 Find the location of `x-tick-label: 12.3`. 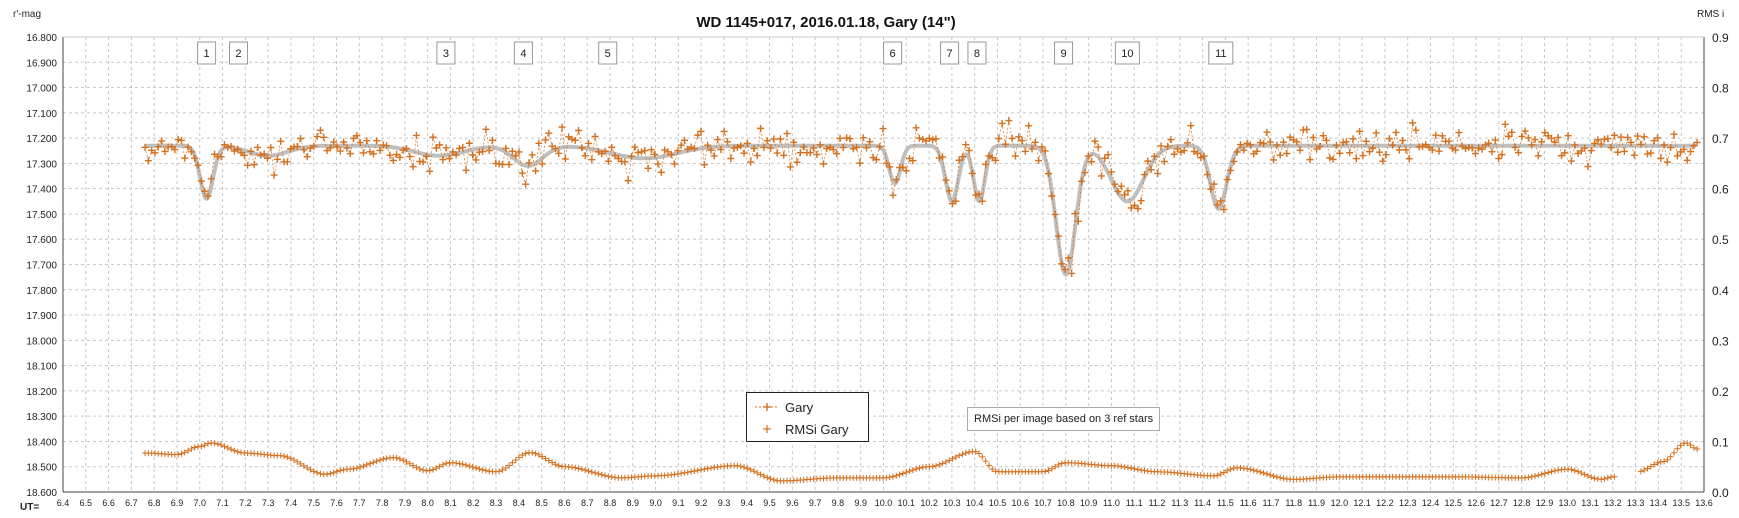

x-tick-label: 12.3 is located at coordinates (1408, 503).